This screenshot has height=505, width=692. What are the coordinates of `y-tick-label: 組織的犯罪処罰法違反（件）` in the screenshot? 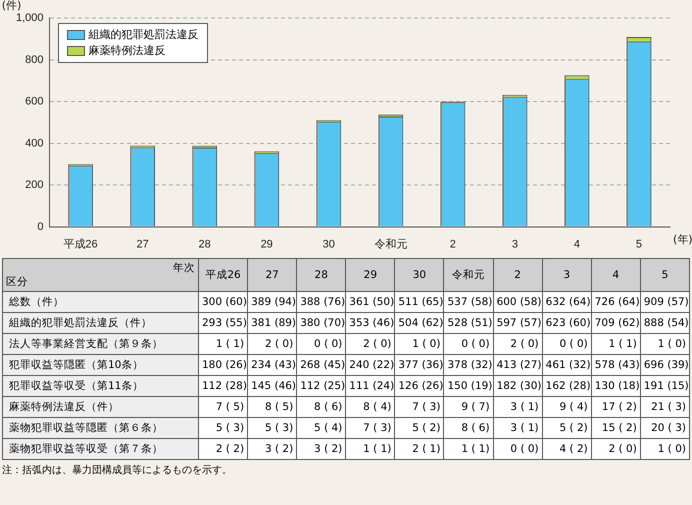 It's located at (100, 323).